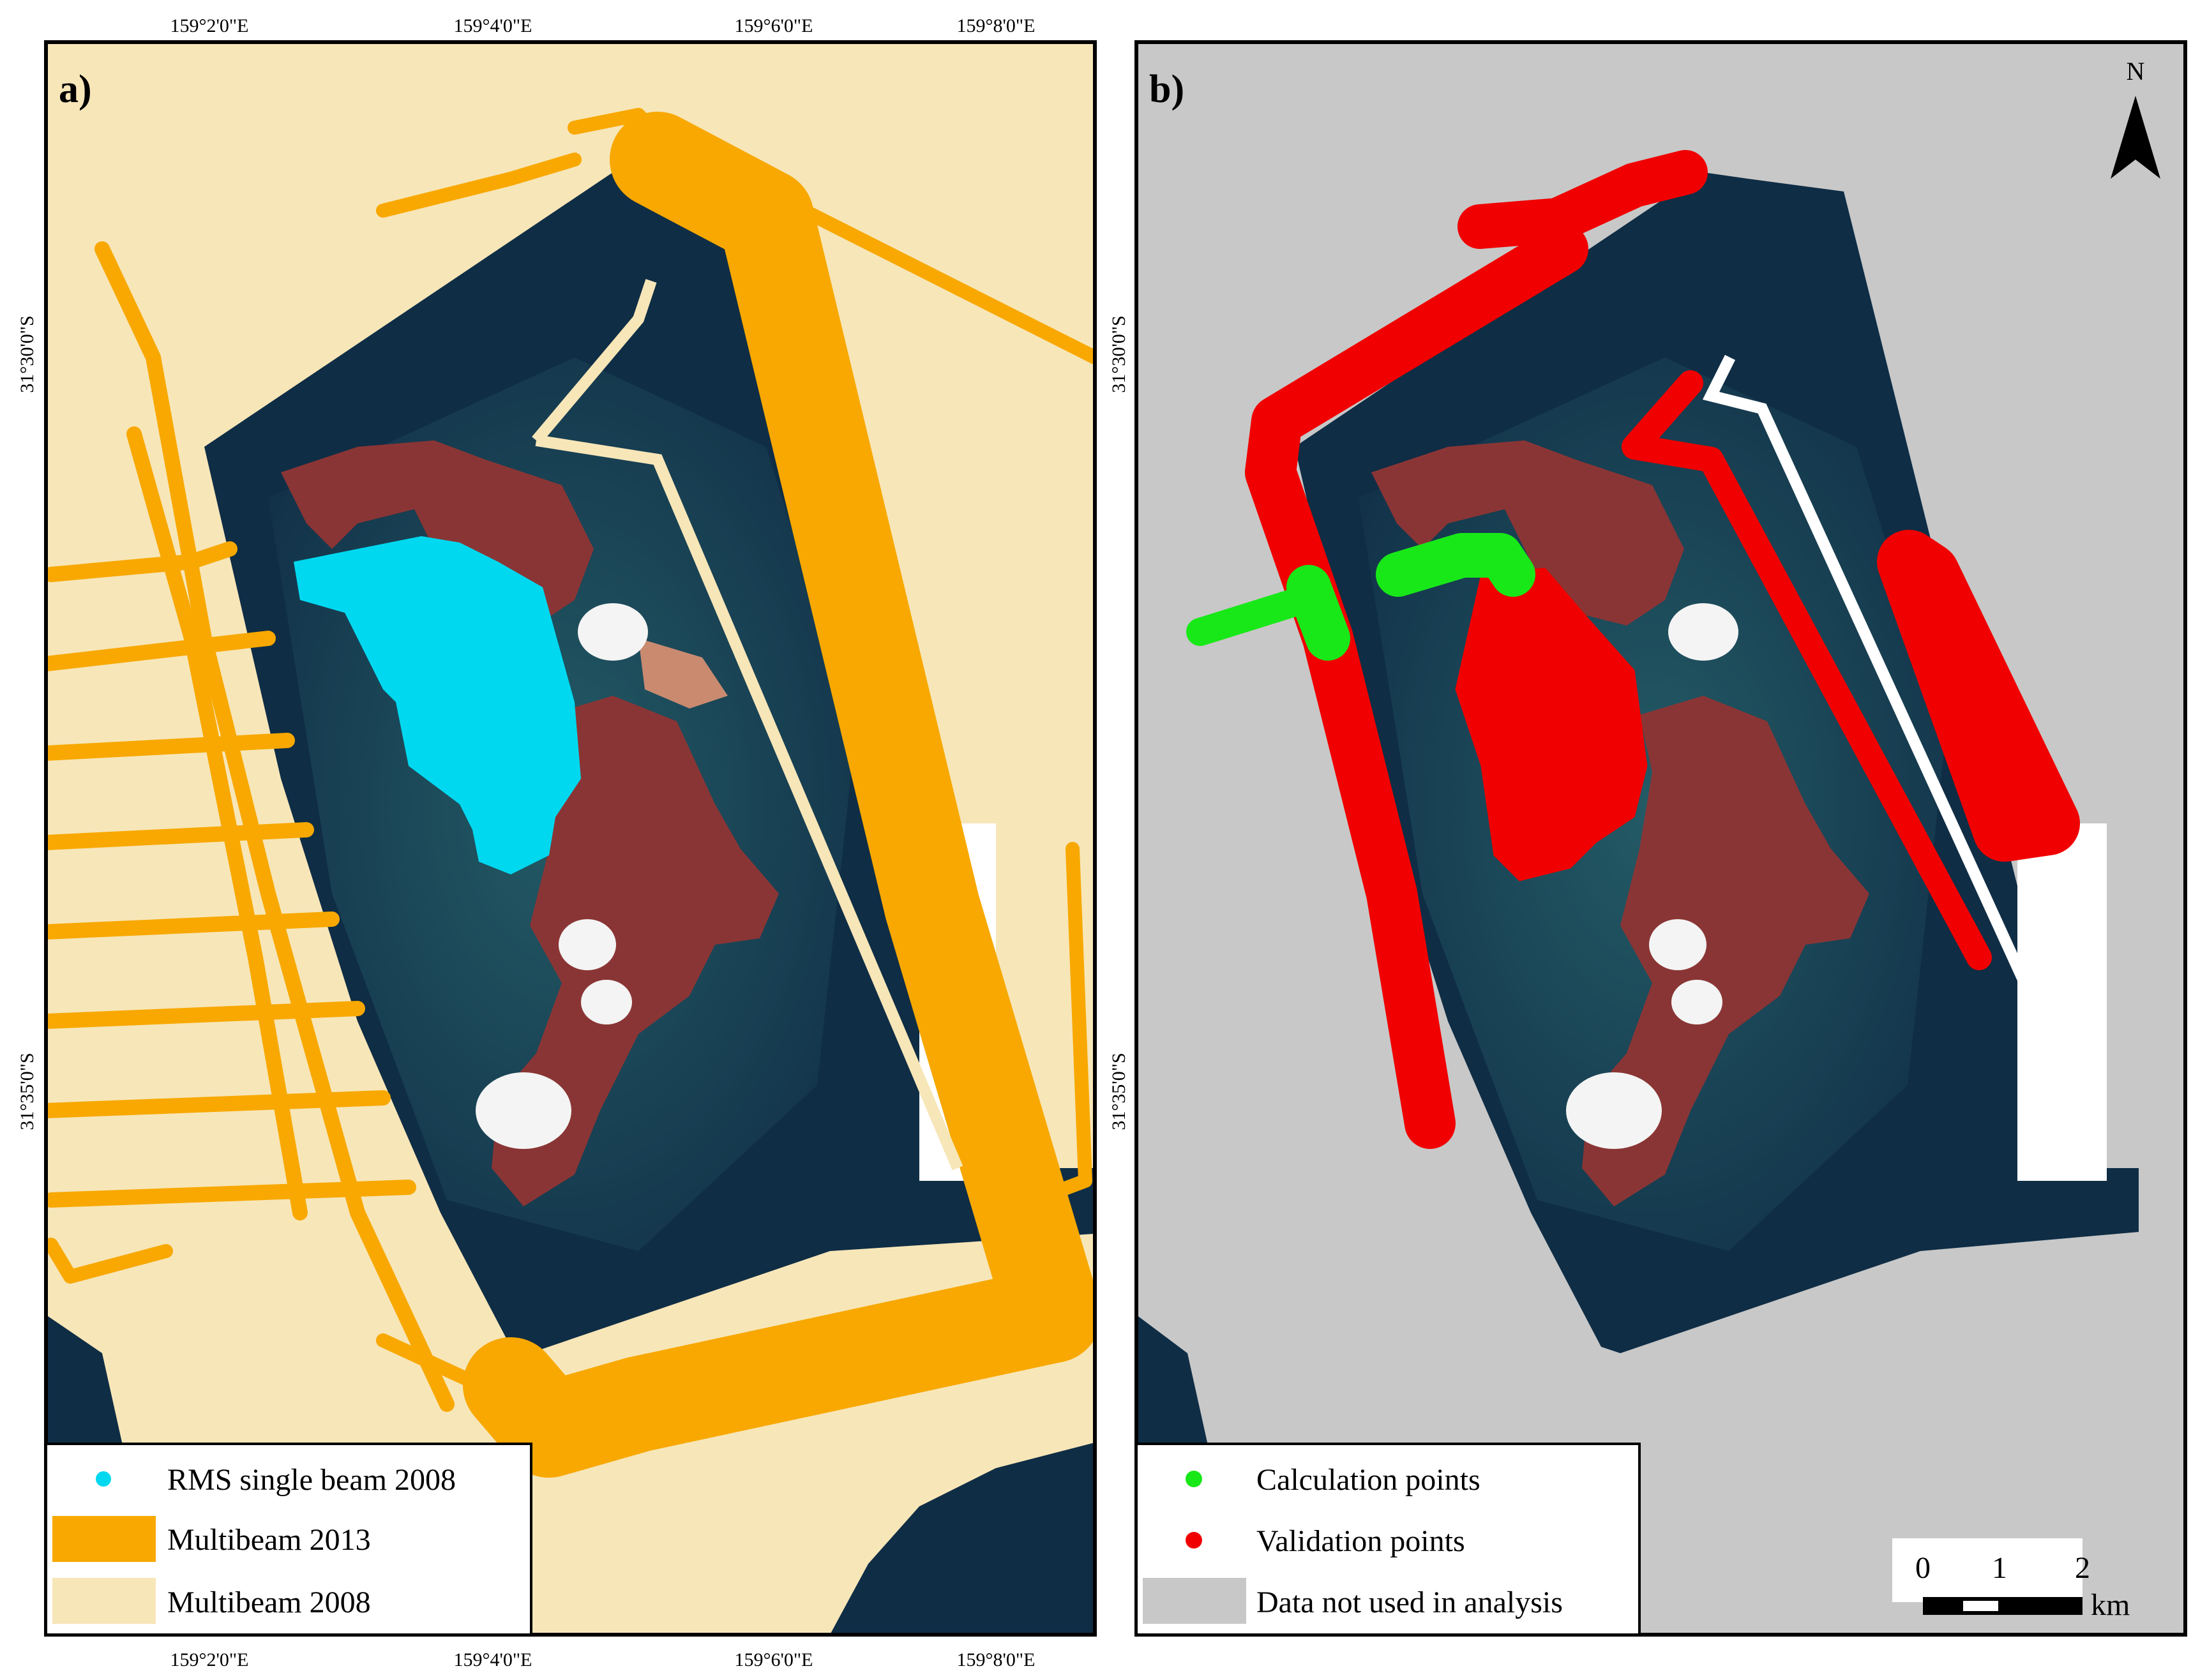 This screenshot has width=2207, height=1680. I want to click on calculation-points, so click(1360, 597).